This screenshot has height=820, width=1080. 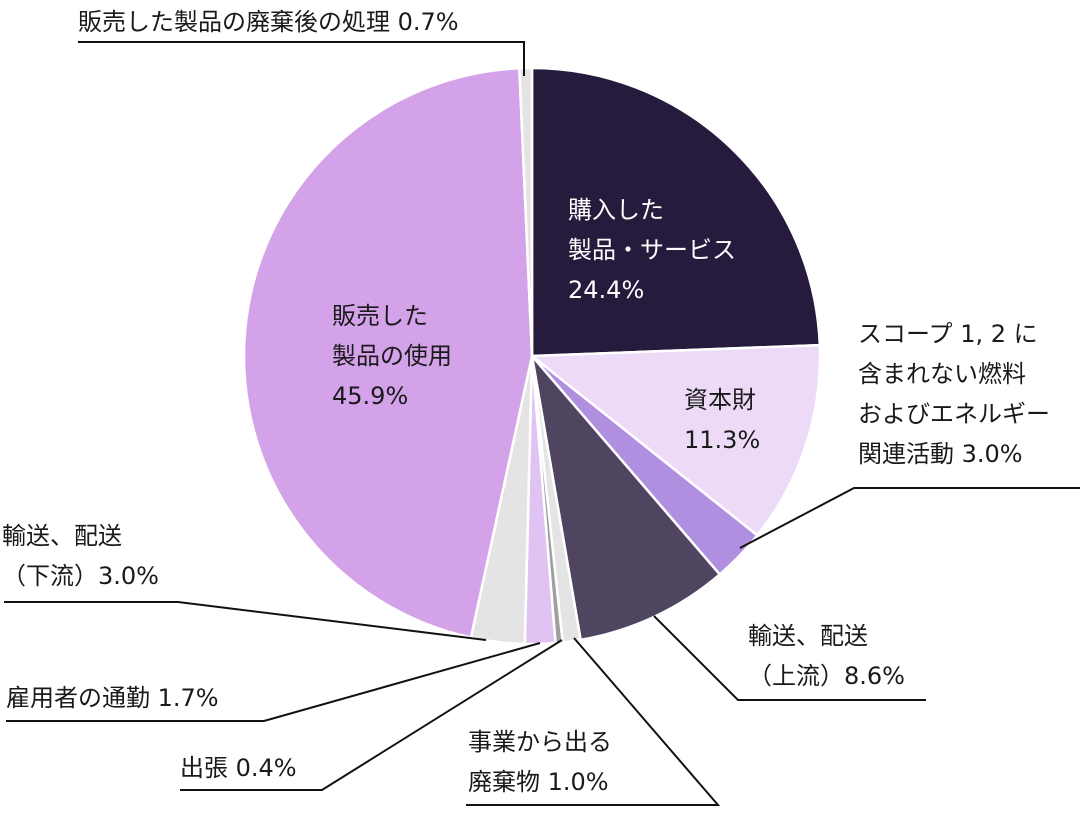 I want to click on leader-upstream, so click(x=789, y=658).